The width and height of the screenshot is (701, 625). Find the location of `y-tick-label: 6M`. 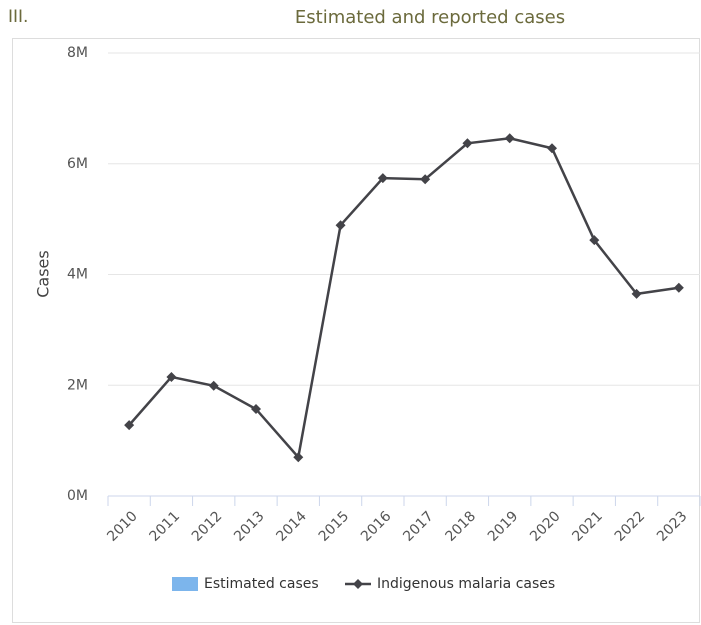

y-tick-label: 6M is located at coordinates (77, 164).